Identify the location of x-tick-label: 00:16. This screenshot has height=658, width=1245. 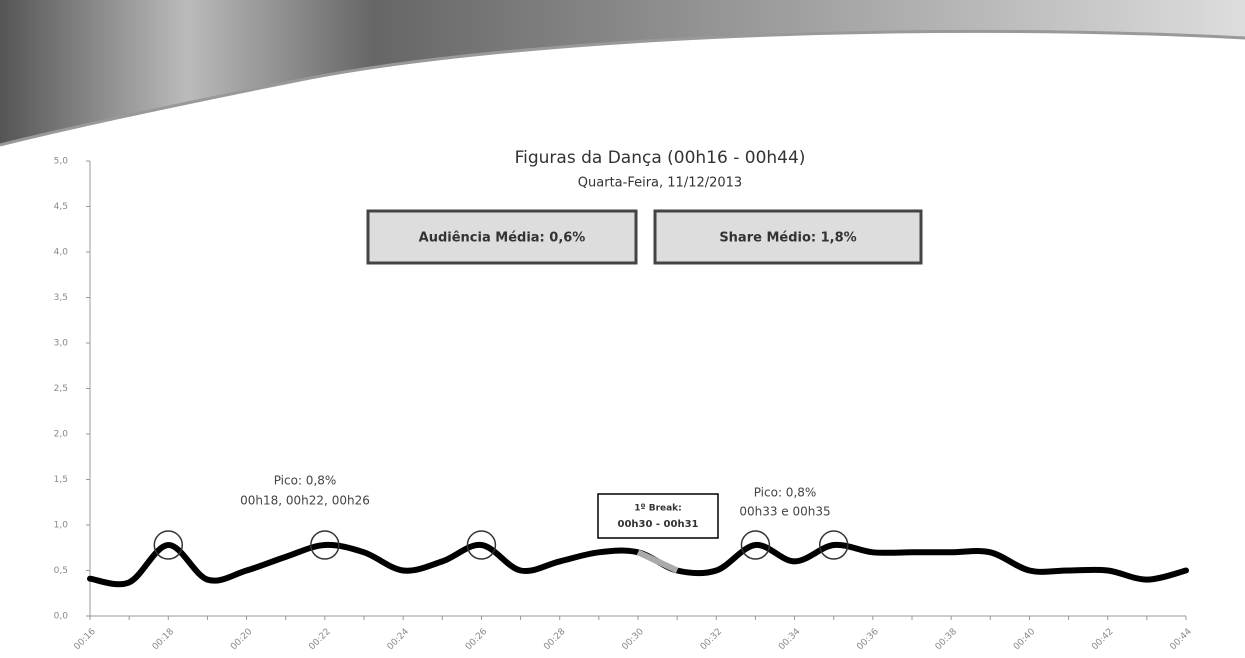
(85, 640).